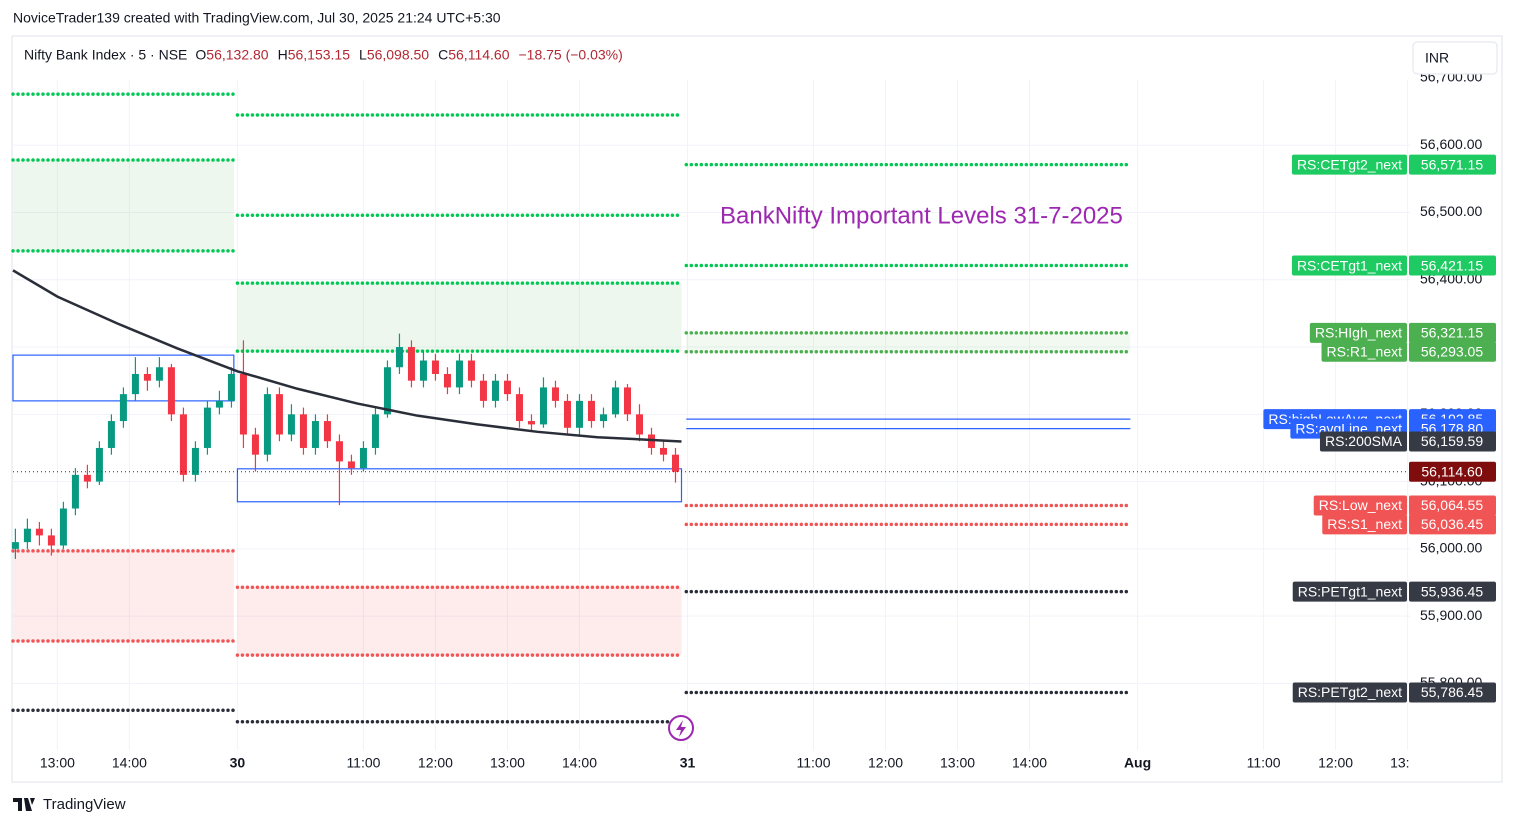 This screenshot has height=828, width=1515. I want to click on series-name: RS:S1_next, so click(1364, 524).